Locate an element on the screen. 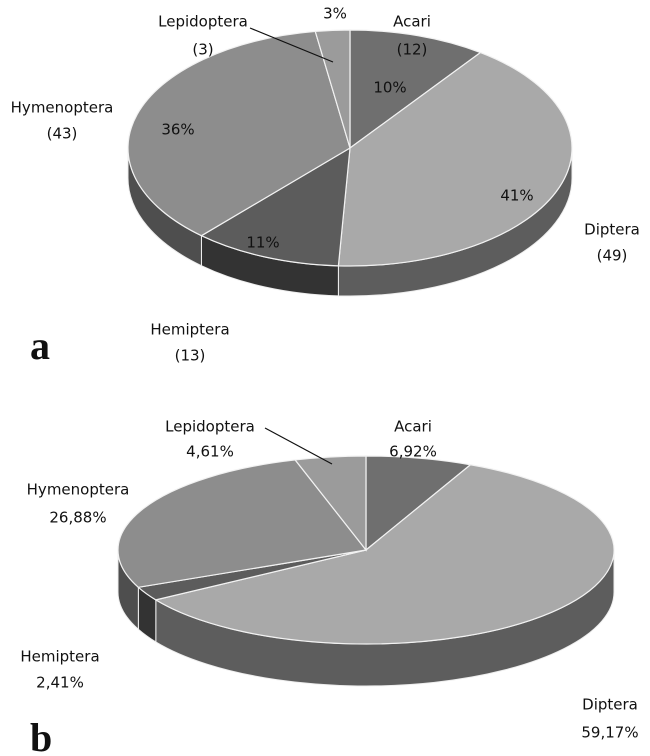  percentage-label: 10% is located at coordinates (389, 88).